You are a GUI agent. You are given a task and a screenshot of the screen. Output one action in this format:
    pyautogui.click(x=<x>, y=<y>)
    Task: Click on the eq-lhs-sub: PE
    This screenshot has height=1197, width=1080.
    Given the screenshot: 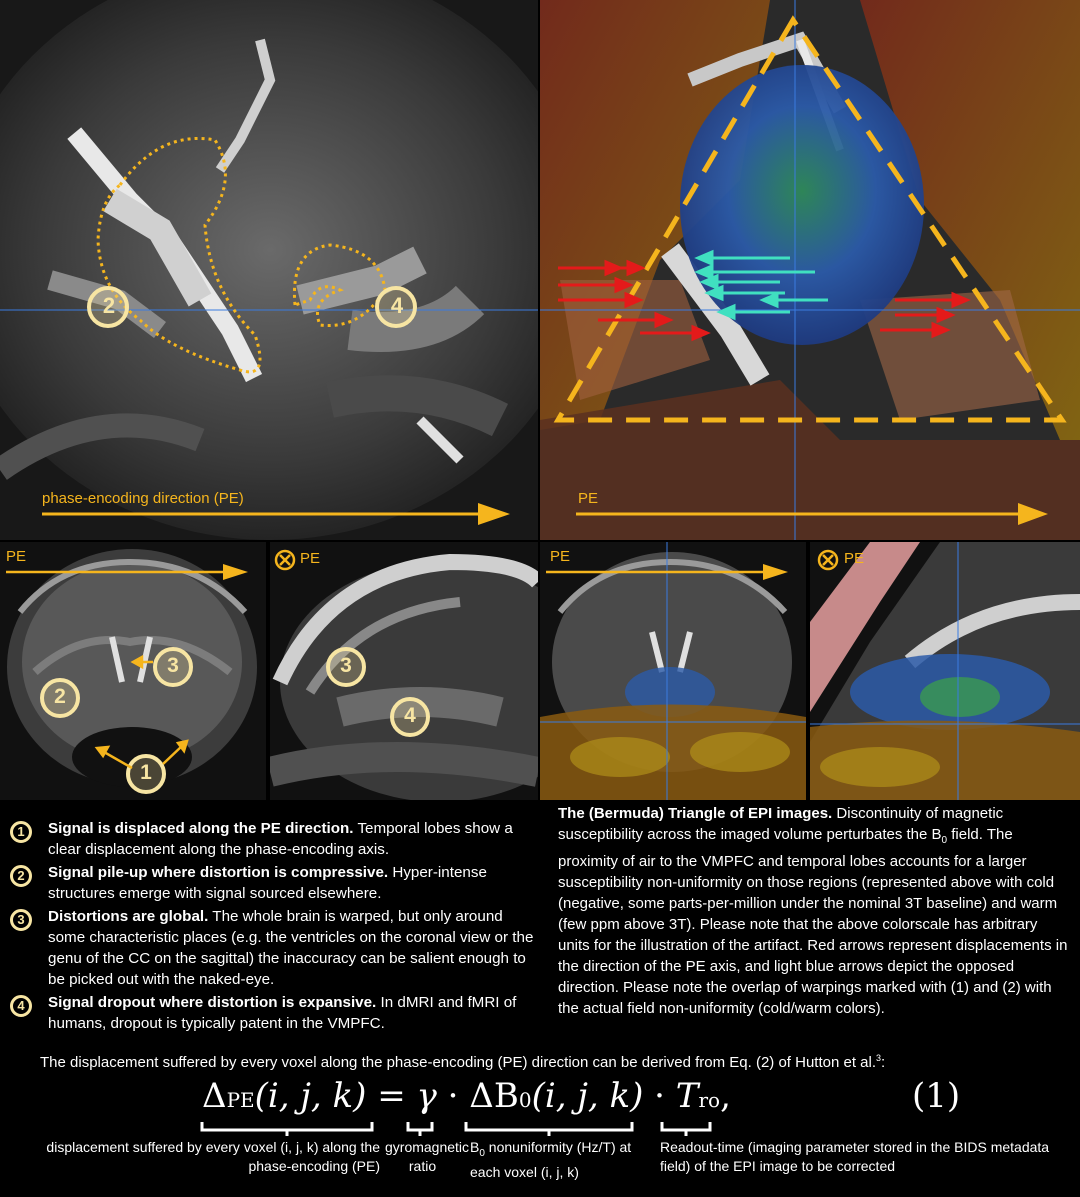 What is the action you would take?
    pyautogui.click(x=240, y=1100)
    